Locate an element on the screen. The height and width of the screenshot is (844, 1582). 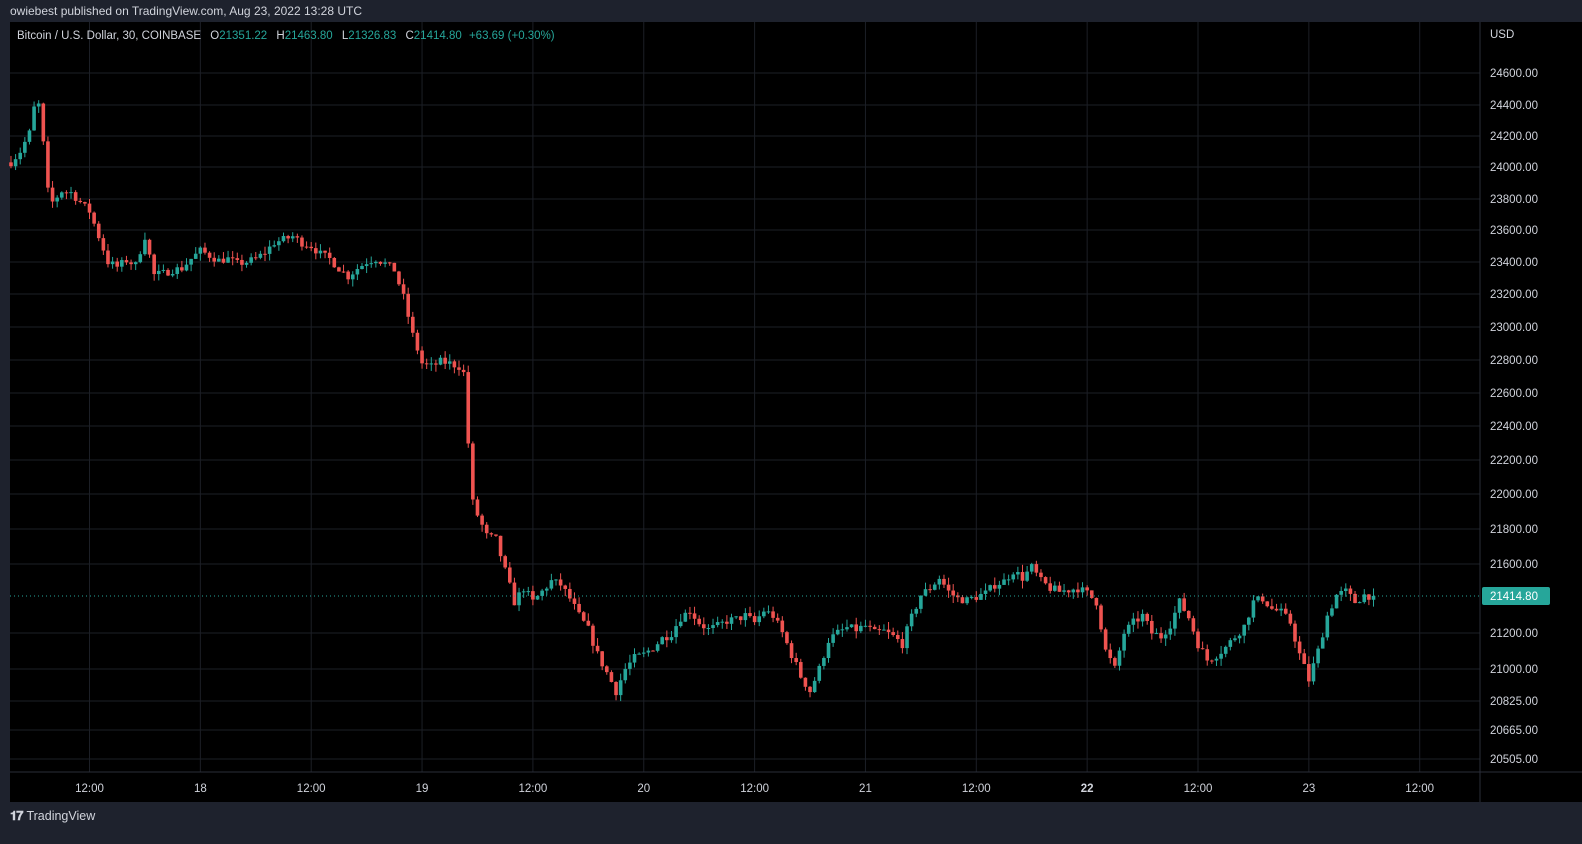
price-tick-label: 24400.00 is located at coordinates (1514, 106).